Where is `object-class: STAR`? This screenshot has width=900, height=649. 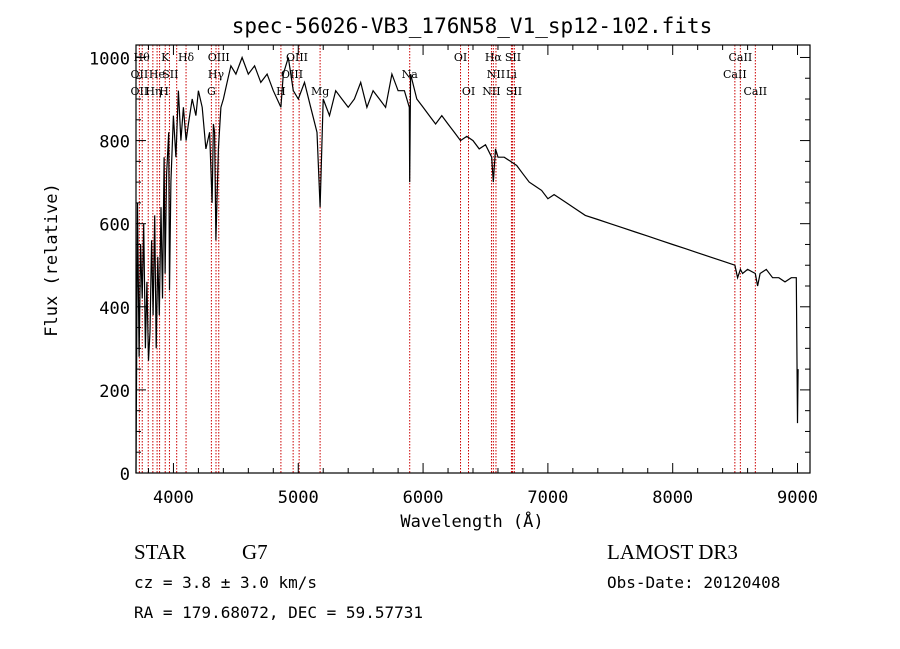 object-class: STAR is located at coordinates (160, 552).